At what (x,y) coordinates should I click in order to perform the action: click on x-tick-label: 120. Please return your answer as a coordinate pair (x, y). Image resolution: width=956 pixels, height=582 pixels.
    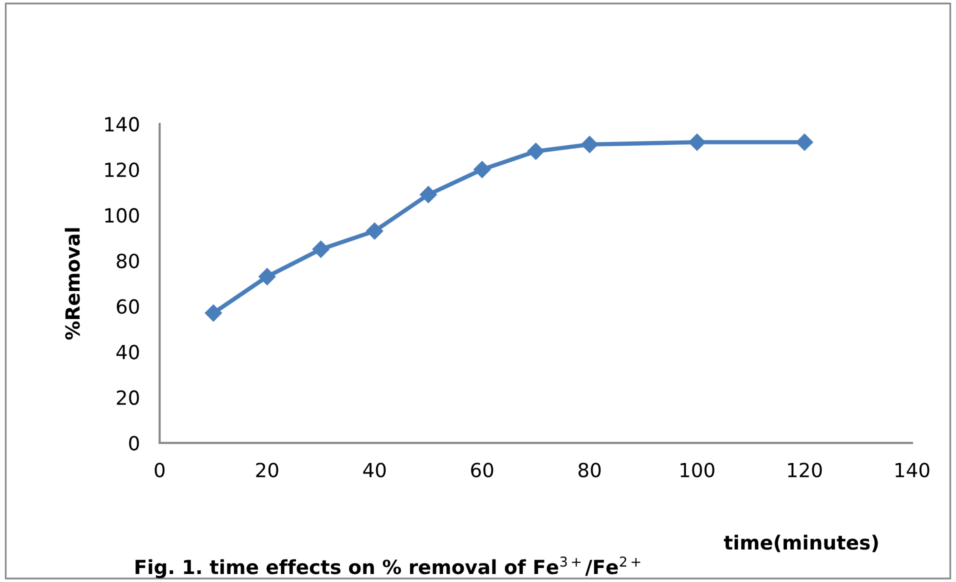
    Looking at the image, I should click on (805, 470).